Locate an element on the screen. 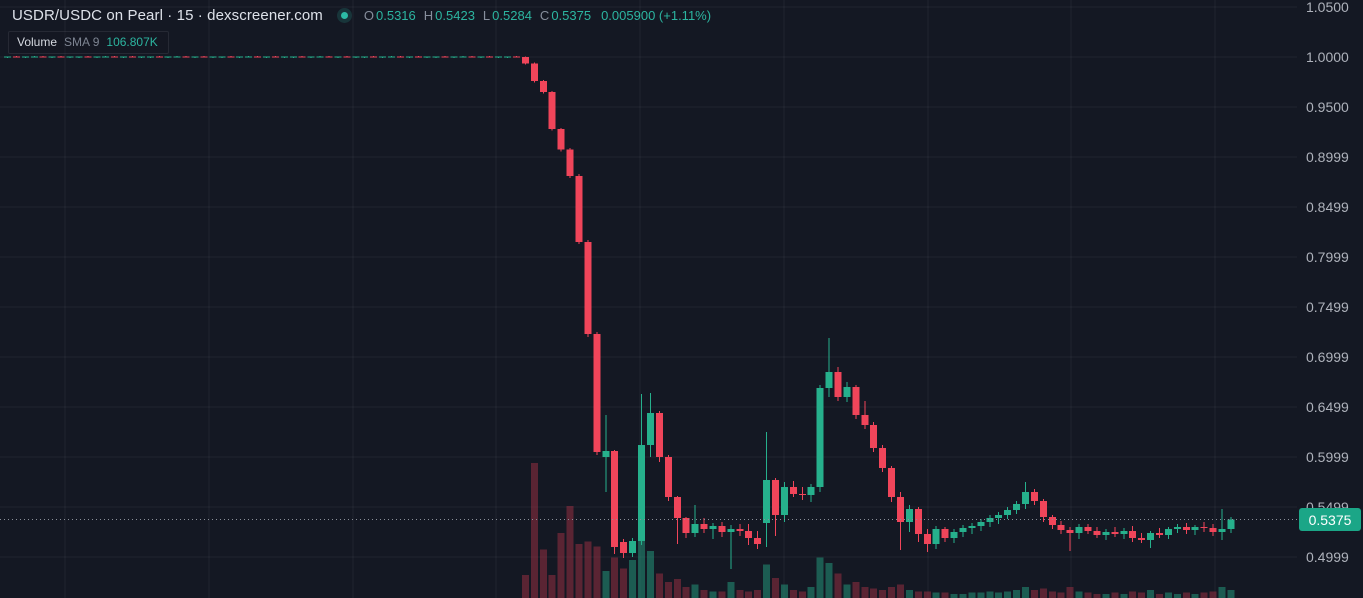  price-axis-label: 0.8499 is located at coordinates (1327, 207).